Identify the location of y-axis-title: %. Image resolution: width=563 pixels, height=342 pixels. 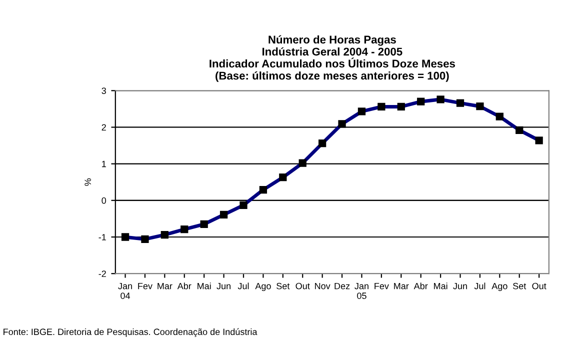
(87, 182).